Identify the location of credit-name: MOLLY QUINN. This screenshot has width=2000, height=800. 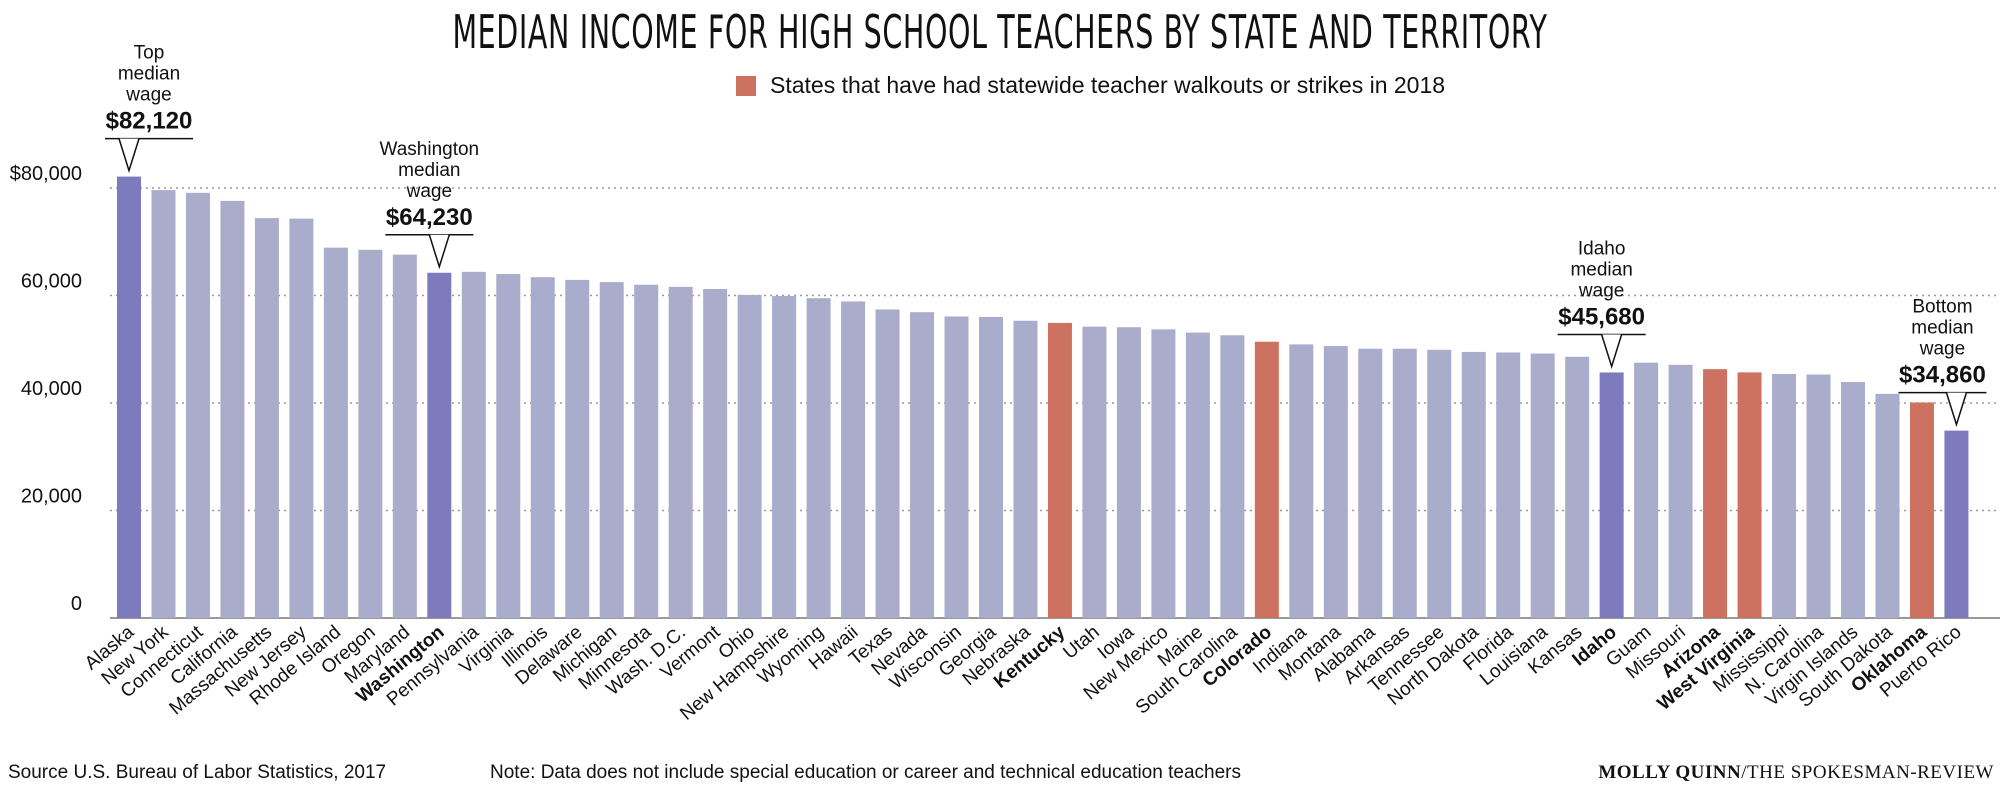
(1670, 772).